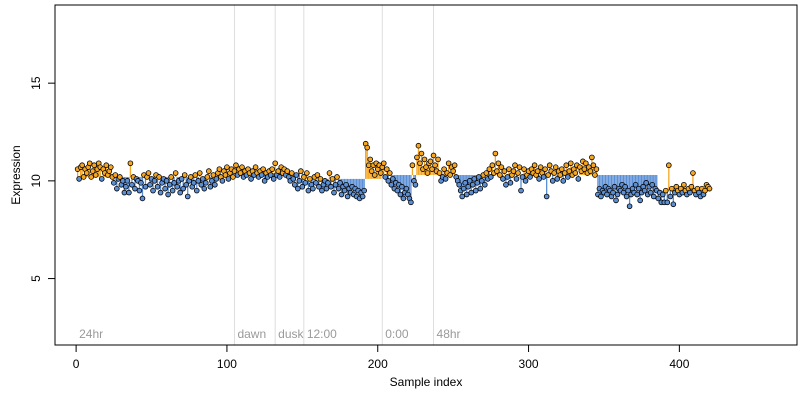 The height and width of the screenshot is (400, 800). What do you see at coordinates (227, 364) in the screenshot?
I see `x-tick-label-100: 100` at bounding box center [227, 364].